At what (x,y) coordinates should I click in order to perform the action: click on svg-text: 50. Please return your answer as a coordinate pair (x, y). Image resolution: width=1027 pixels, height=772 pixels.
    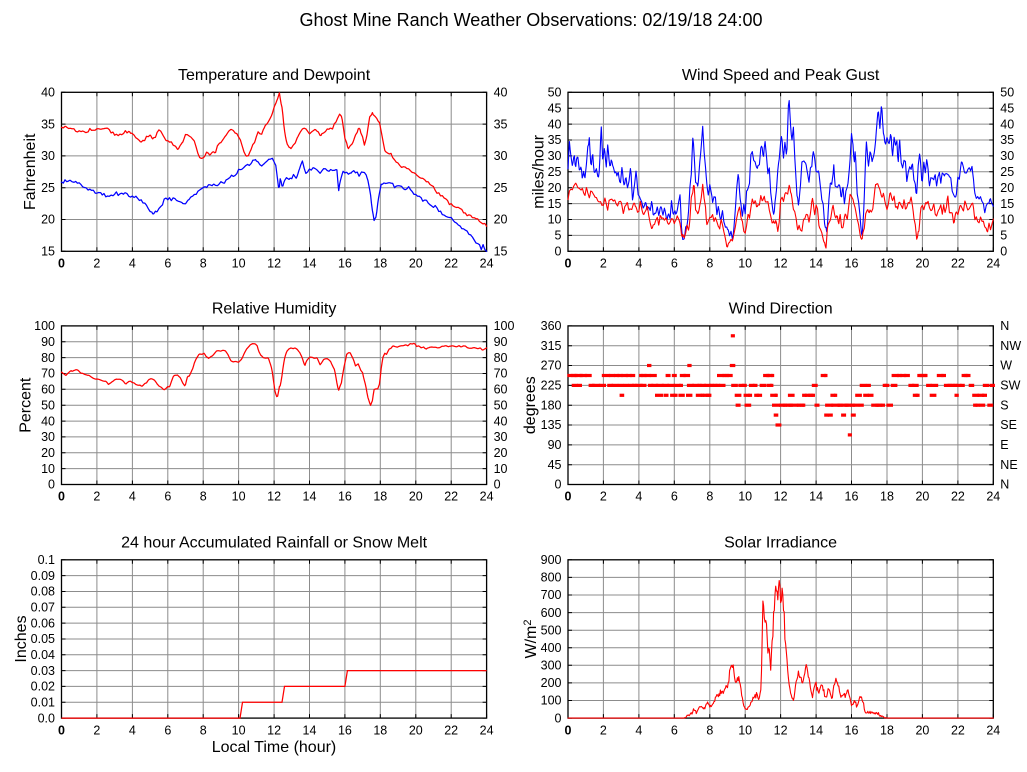
    Looking at the image, I should click on (501, 405).